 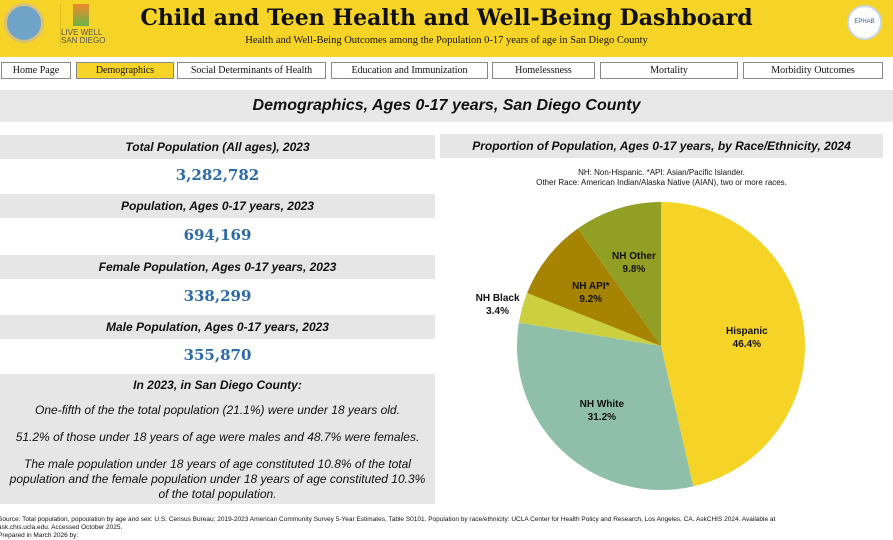 I want to click on pie-slice-nh-white, so click(x=605, y=406).